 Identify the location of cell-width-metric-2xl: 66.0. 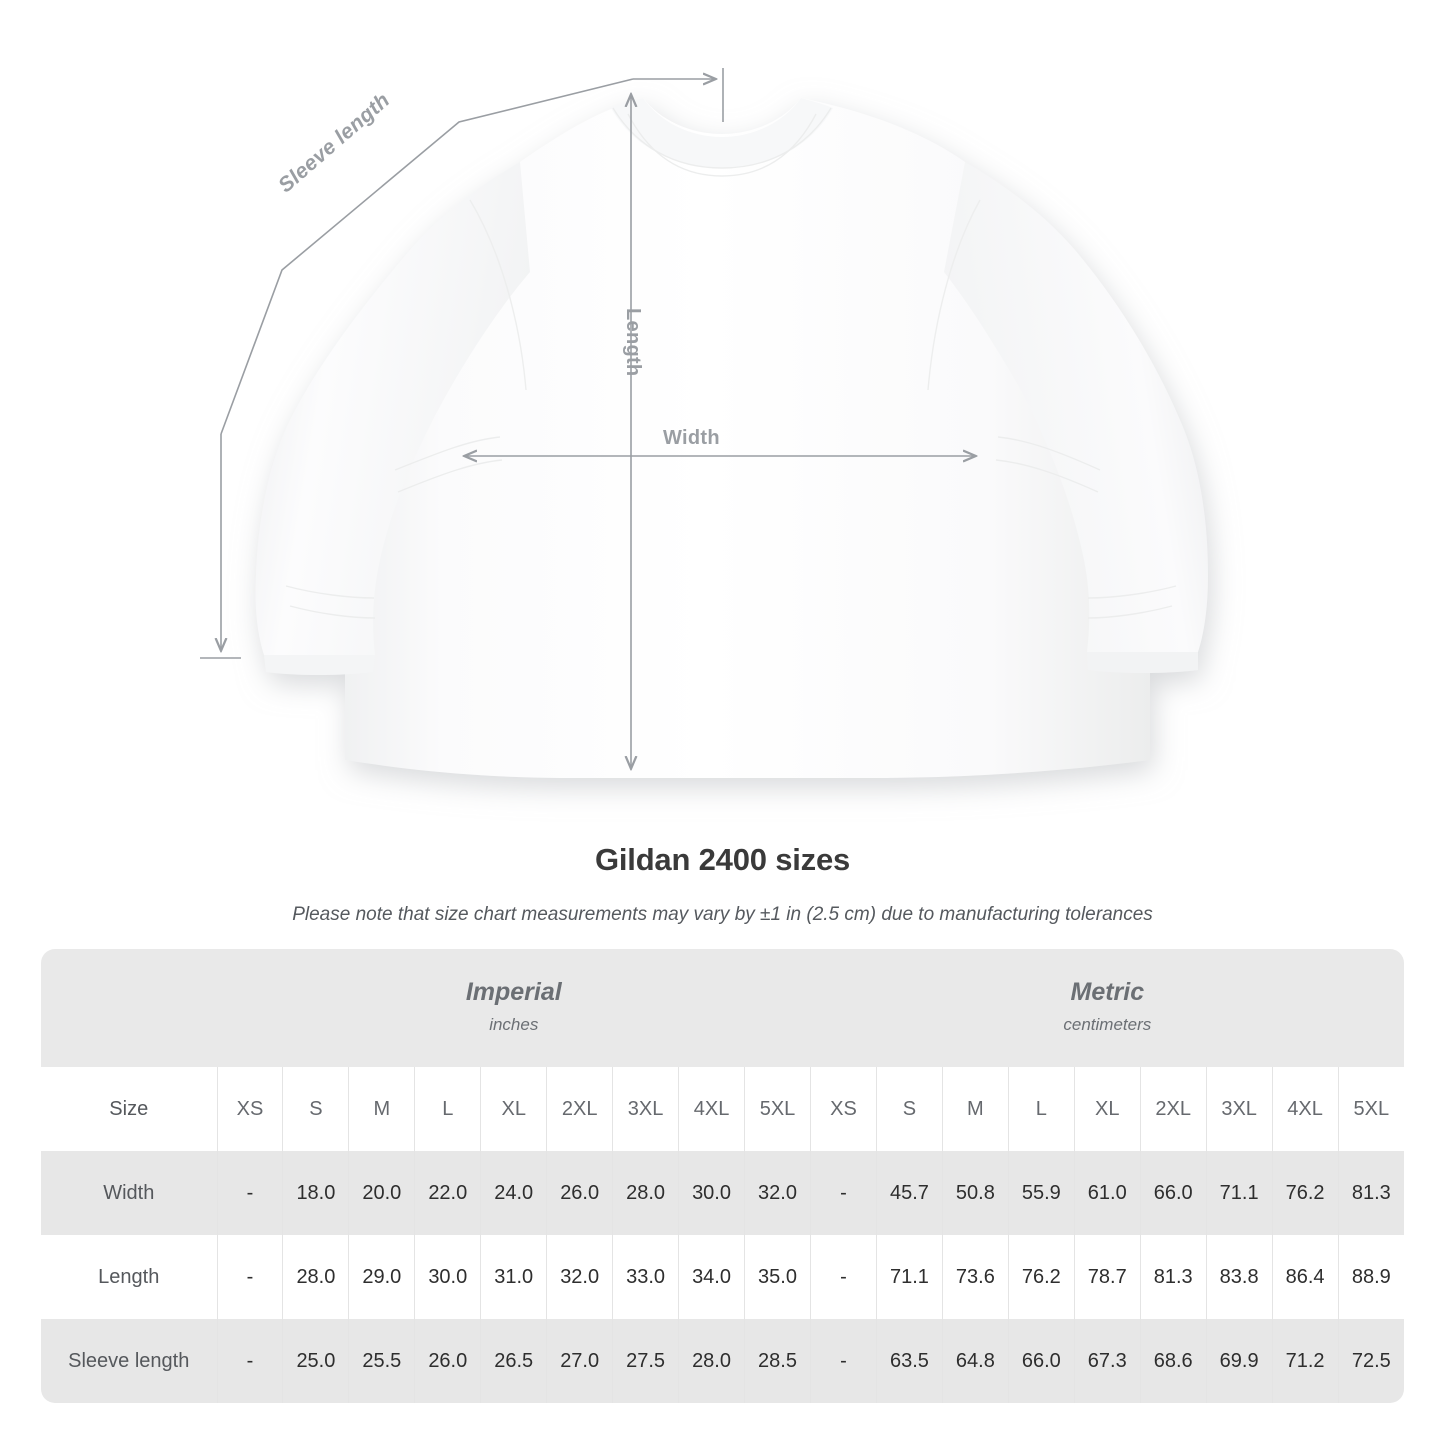
(1173, 1193).